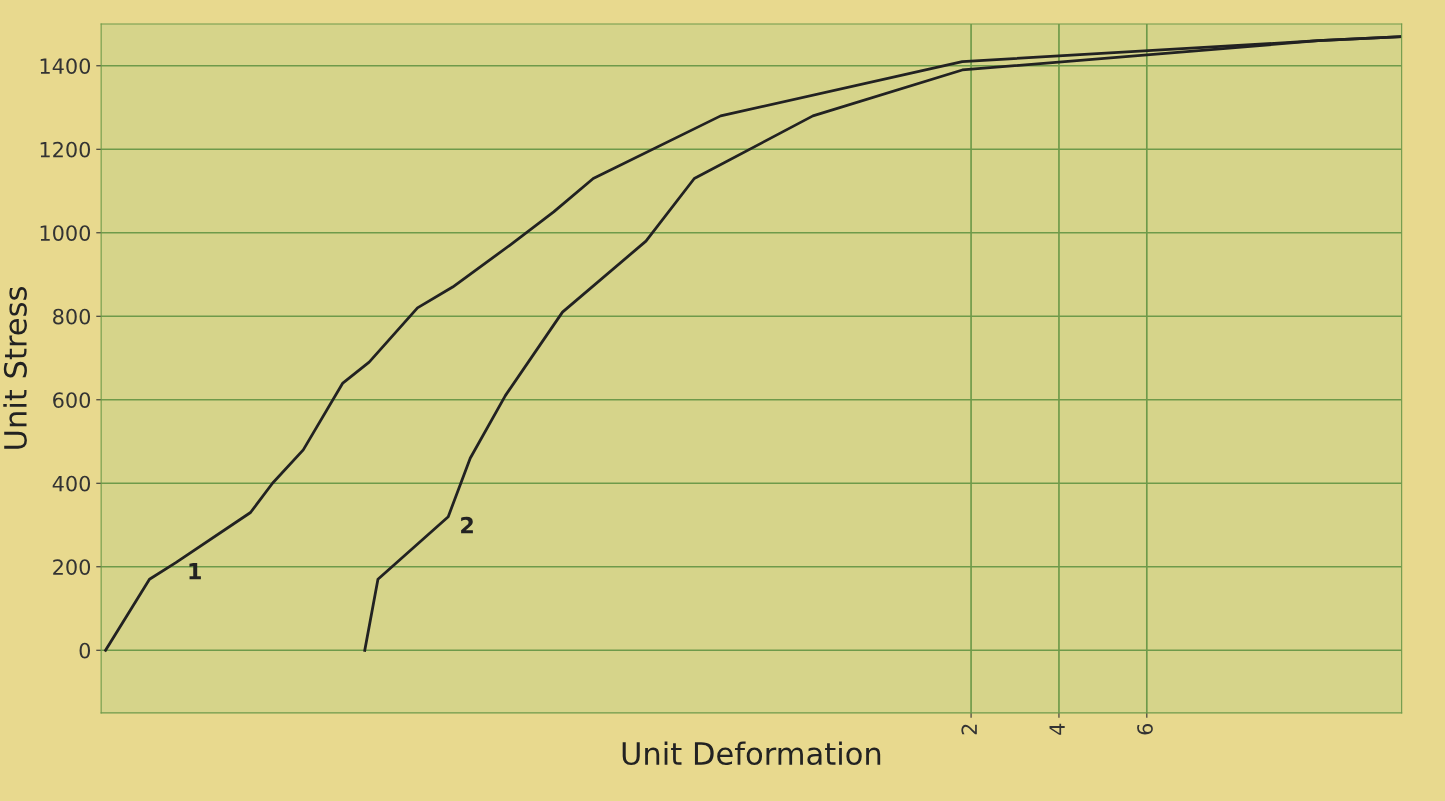 This screenshot has width=1445, height=801. I want to click on y-tick-label: 1200, so click(65, 149).